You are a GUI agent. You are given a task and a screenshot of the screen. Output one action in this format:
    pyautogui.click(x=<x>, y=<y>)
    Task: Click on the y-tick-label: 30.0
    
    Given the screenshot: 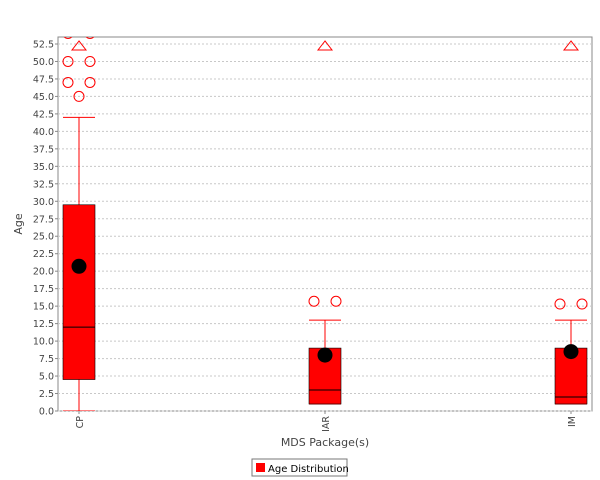 What is the action you would take?
    pyautogui.click(x=43, y=202)
    